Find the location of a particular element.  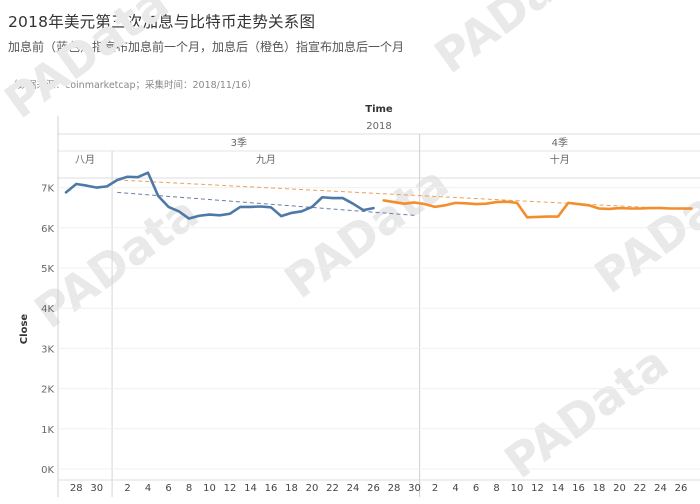

x-tick-label: 20 is located at coordinates (312, 488).